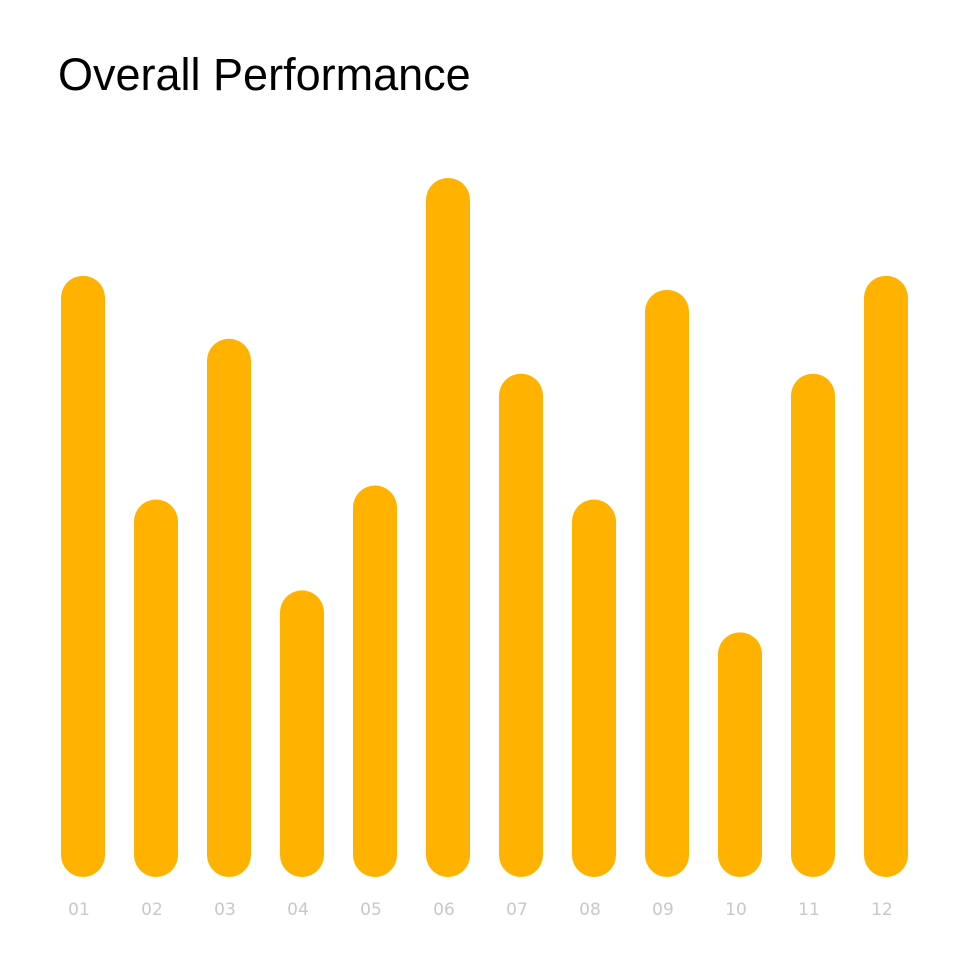 This screenshot has width=970, height=975. What do you see at coordinates (264, 74) in the screenshot?
I see `chart-title: Overall Performance` at bounding box center [264, 74].